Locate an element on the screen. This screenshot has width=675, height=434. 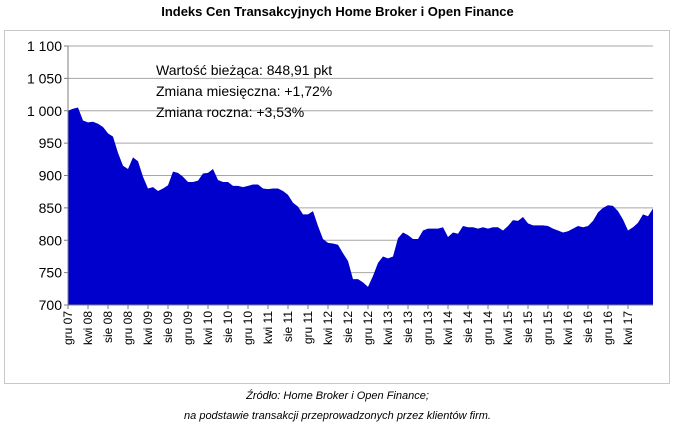
y-tick-label: 750 is located at coordinates (51, 273).